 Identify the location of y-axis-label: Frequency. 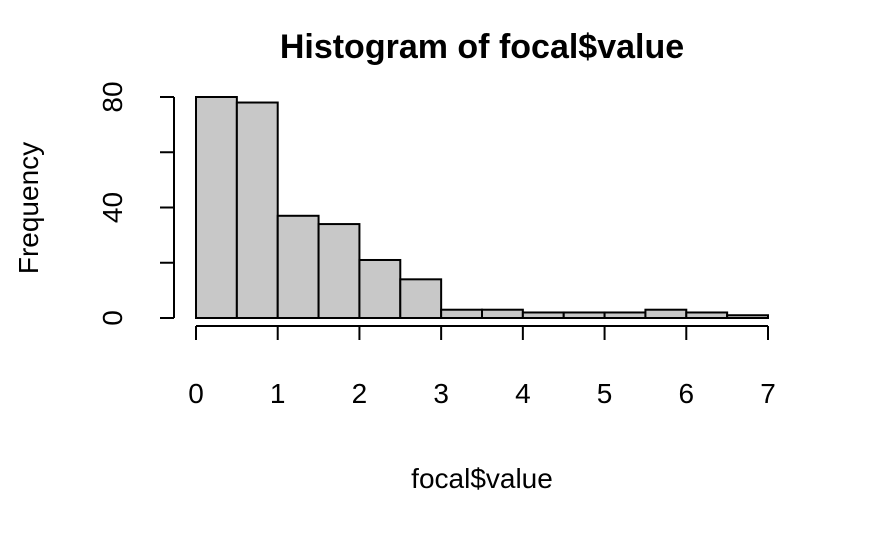
(28, 208).